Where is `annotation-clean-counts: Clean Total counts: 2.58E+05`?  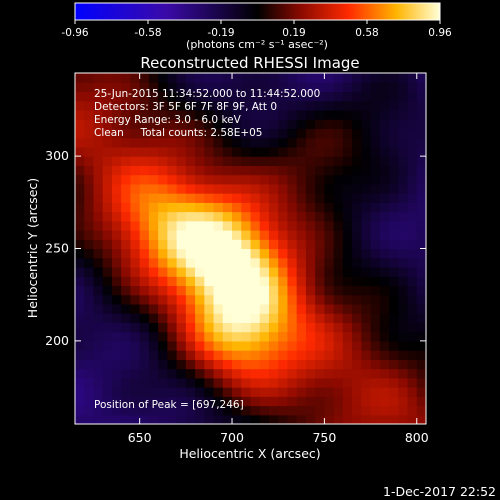 annotation-clean-counts: Clean Total counts: 2.58E+05 is located at coordinates (178, 133).